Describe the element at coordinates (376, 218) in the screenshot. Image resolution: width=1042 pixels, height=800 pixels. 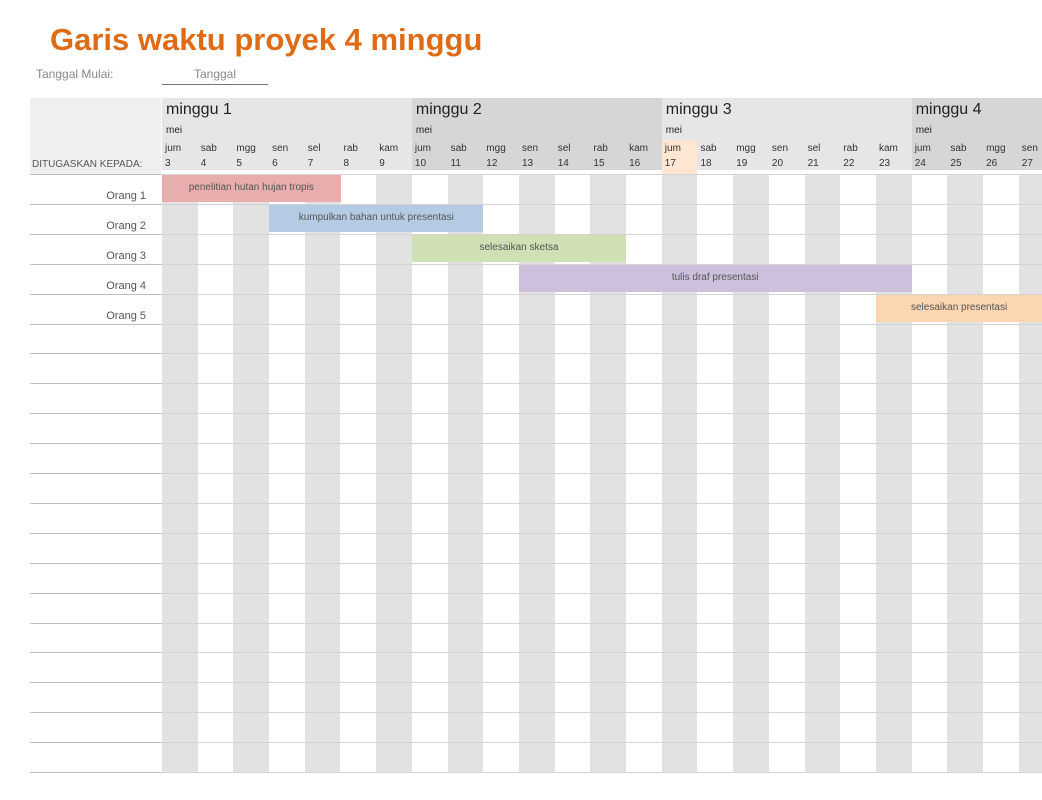
I see `task-bar: kumpulkan bahan untuk presentasi` at that location.